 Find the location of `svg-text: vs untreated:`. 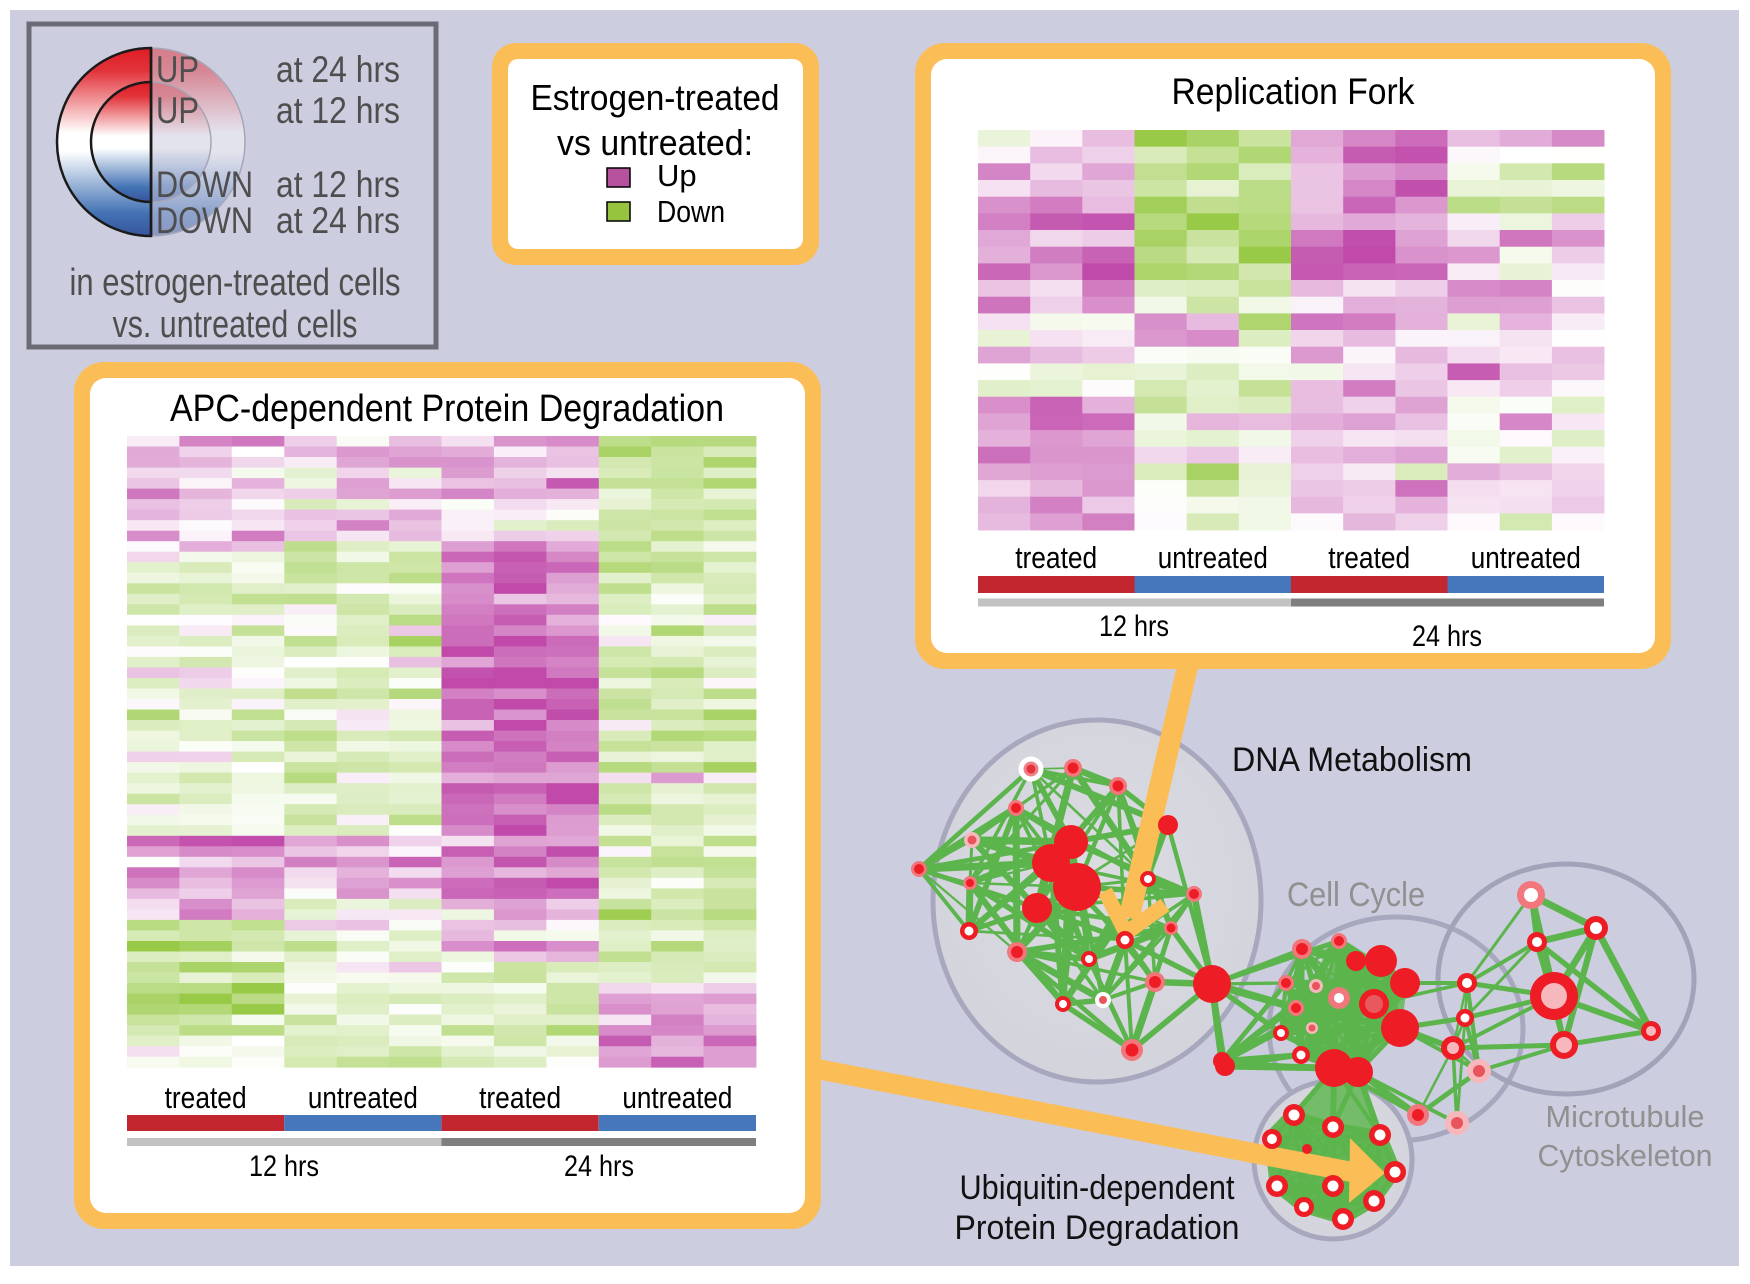

svg-text: vs untreated: is located at coordinates (655, 142).